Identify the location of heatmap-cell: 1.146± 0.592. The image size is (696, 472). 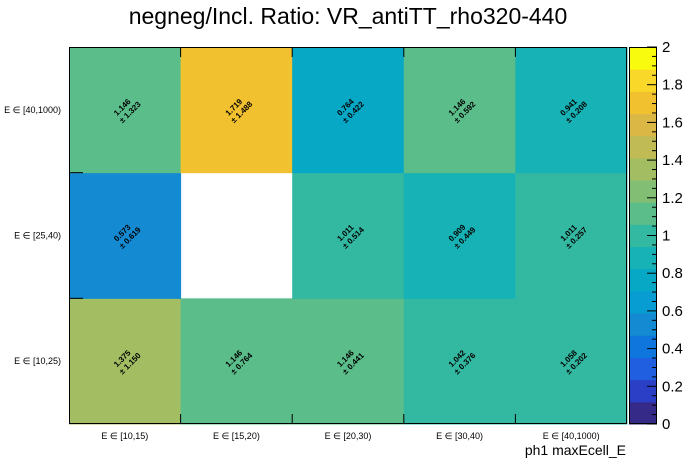
(459, 110).